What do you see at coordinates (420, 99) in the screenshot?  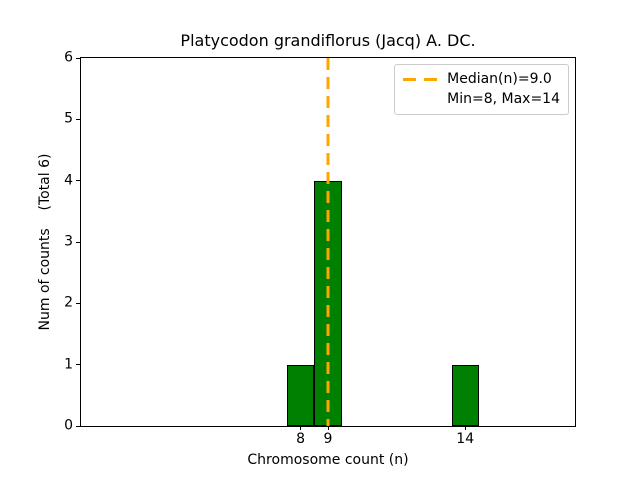 I see `legend-marker-spacer` at bounding box center [420, 99].